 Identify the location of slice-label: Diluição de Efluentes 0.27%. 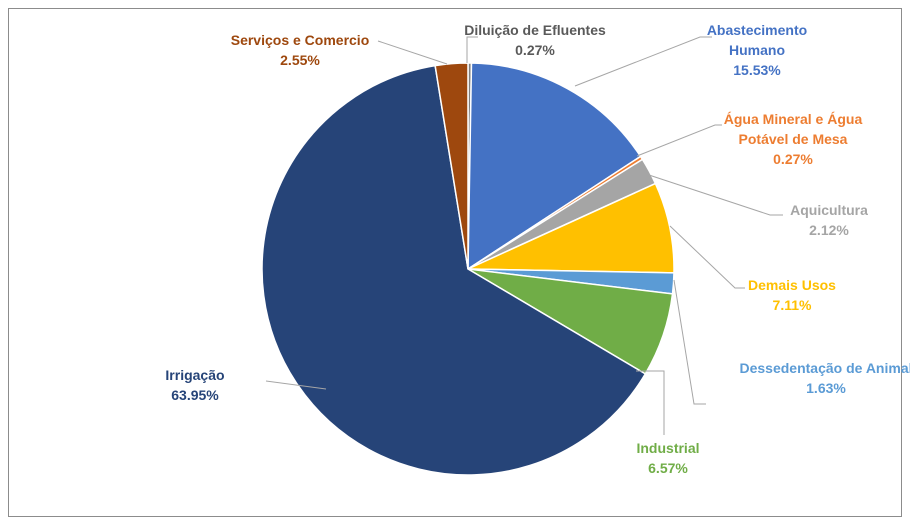
(535, 40).